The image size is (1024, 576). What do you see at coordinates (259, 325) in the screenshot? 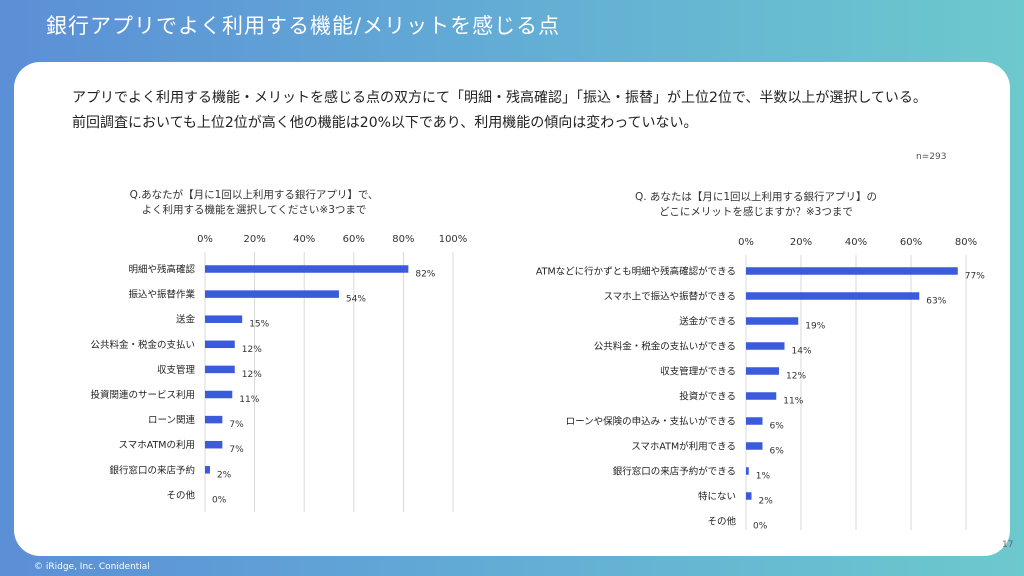
I see `left-value-label: 15%` at bounding box center [259, 325].